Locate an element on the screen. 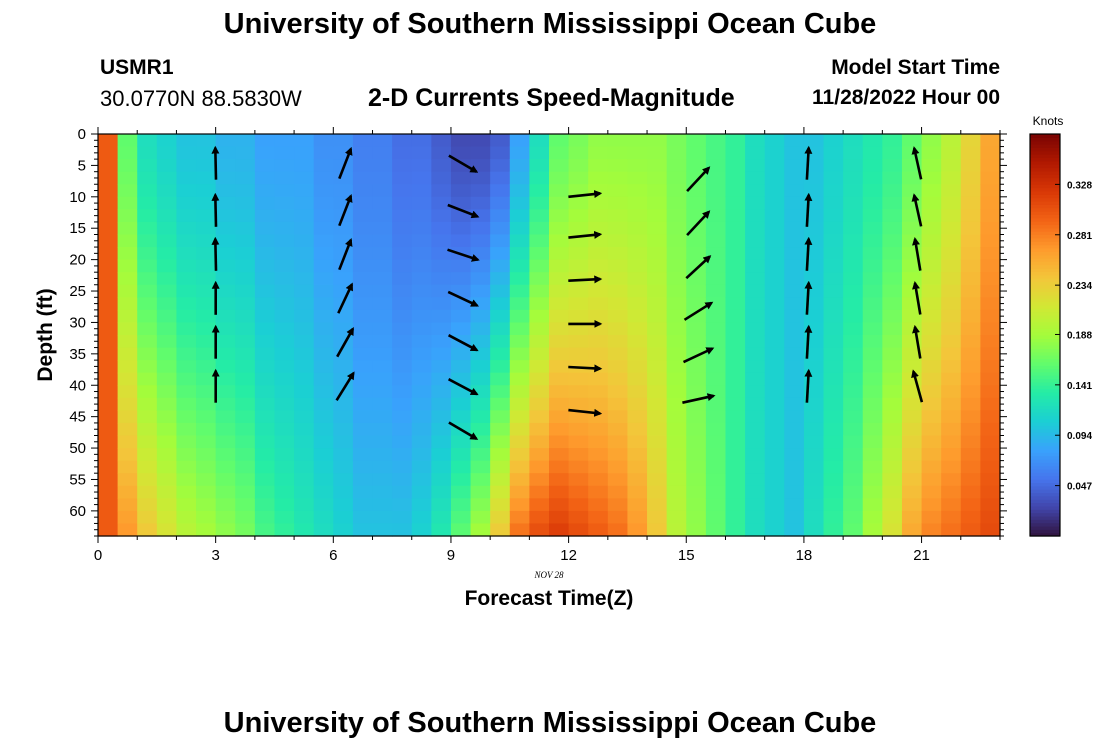 Image resolution: width=1100 pixels, height=750 pixels. colorbar-tick-label: 0.188 is located at coordinates (1079, 335).